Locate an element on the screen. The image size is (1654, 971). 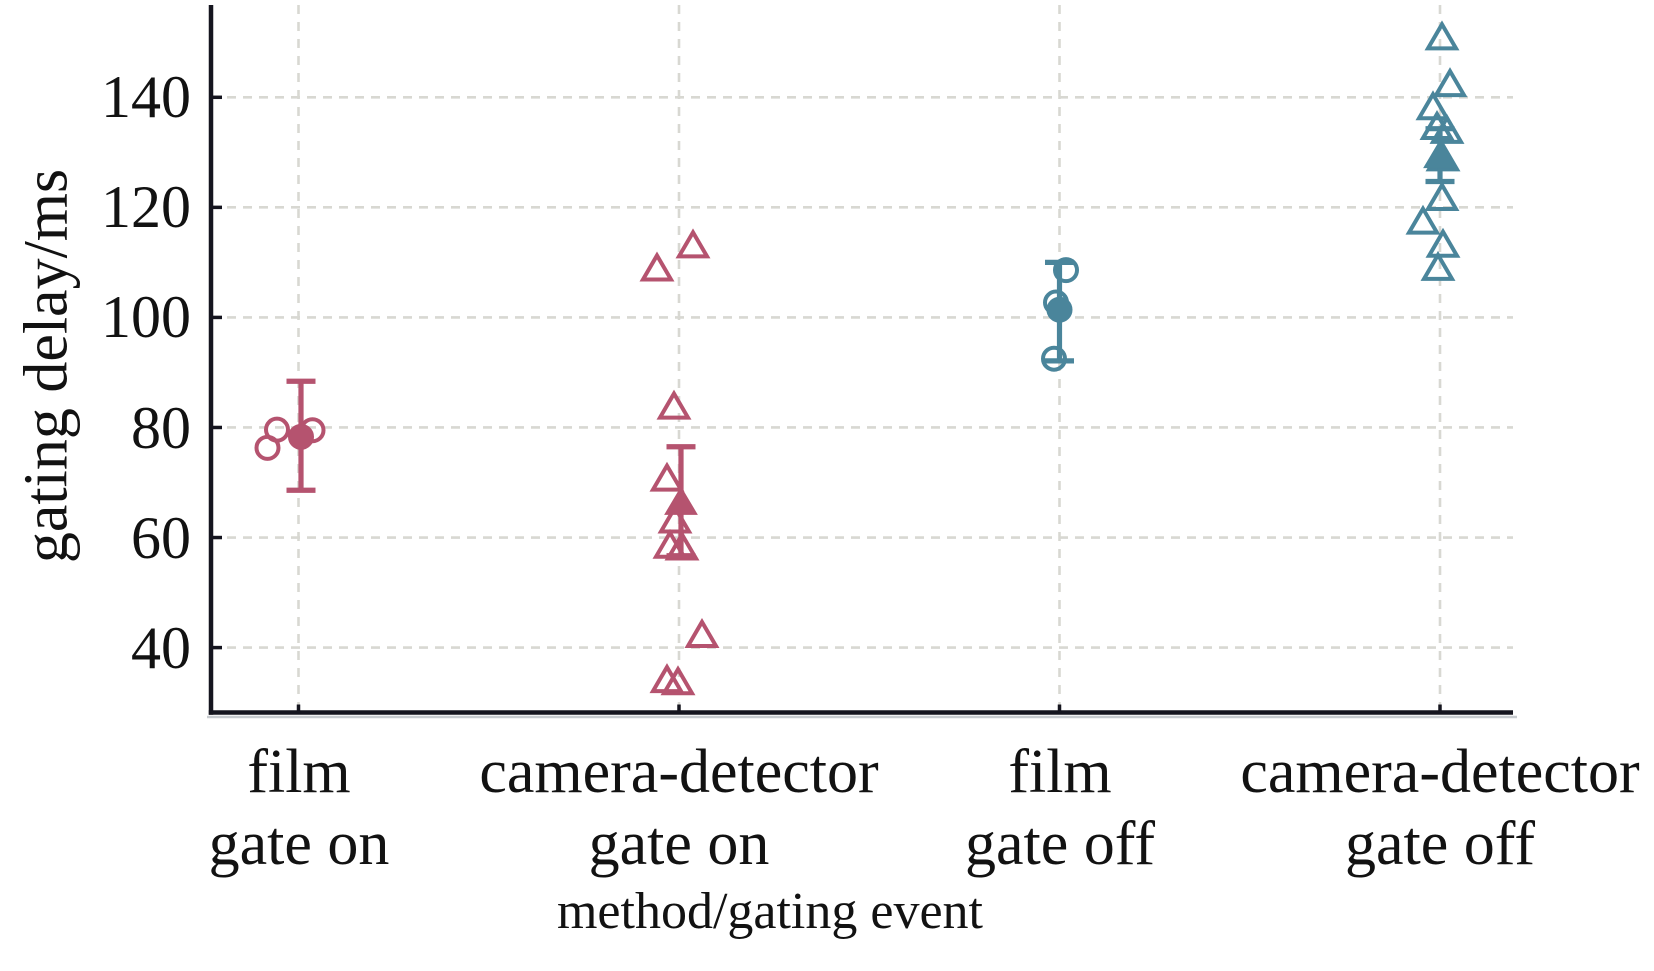
category-label-film-gate-off: film gate off is located at coordinates (1060, 808).